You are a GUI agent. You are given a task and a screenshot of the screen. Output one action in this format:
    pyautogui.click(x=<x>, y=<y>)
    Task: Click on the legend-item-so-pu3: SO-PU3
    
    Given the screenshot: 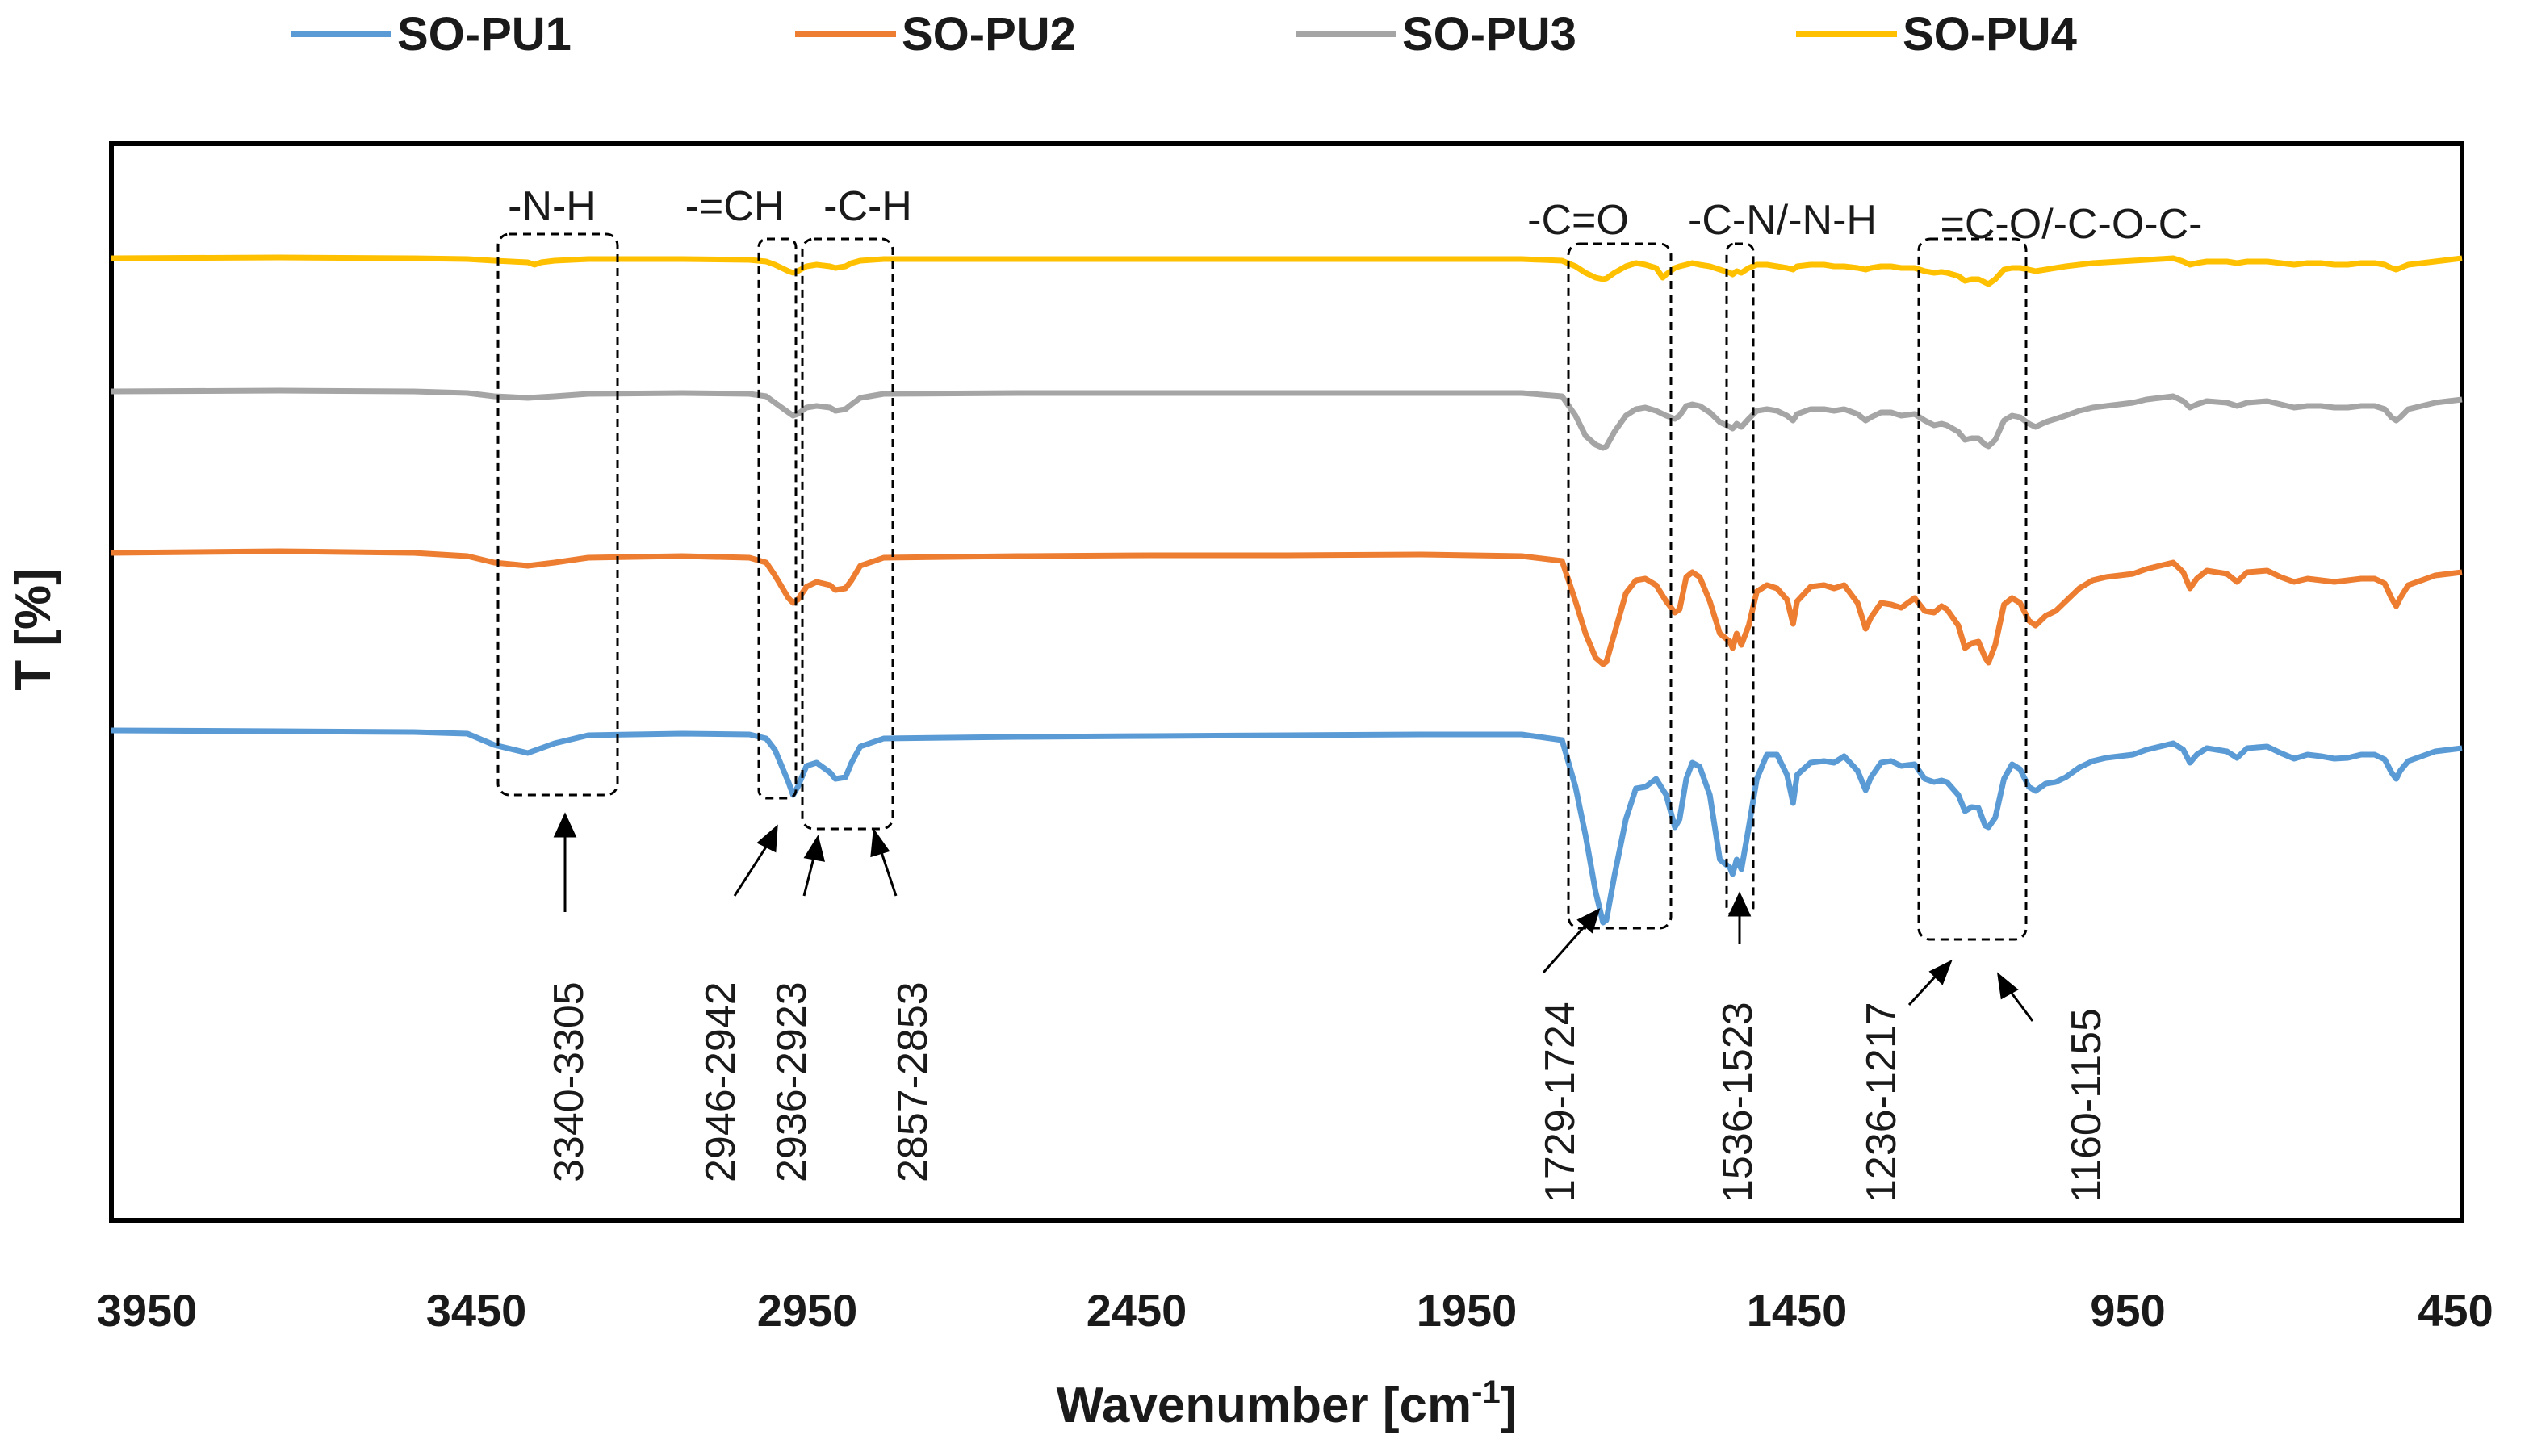 What is the action you would take?
    pyautogui.click(x=1436, y=35)
    